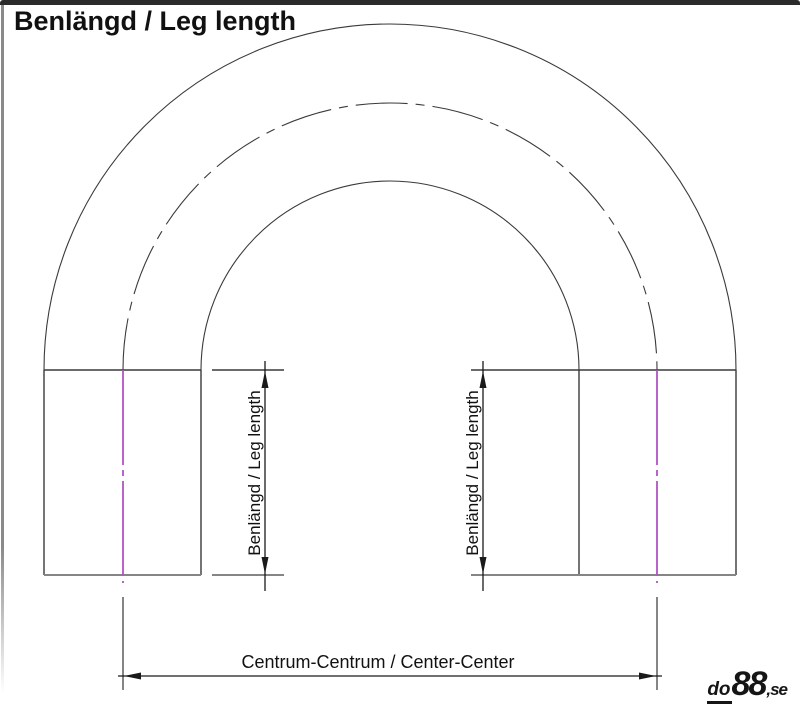 The height and width of the screenshot is (712, 800). I want to click on do88-logo: do88,se, so click(747, 684).